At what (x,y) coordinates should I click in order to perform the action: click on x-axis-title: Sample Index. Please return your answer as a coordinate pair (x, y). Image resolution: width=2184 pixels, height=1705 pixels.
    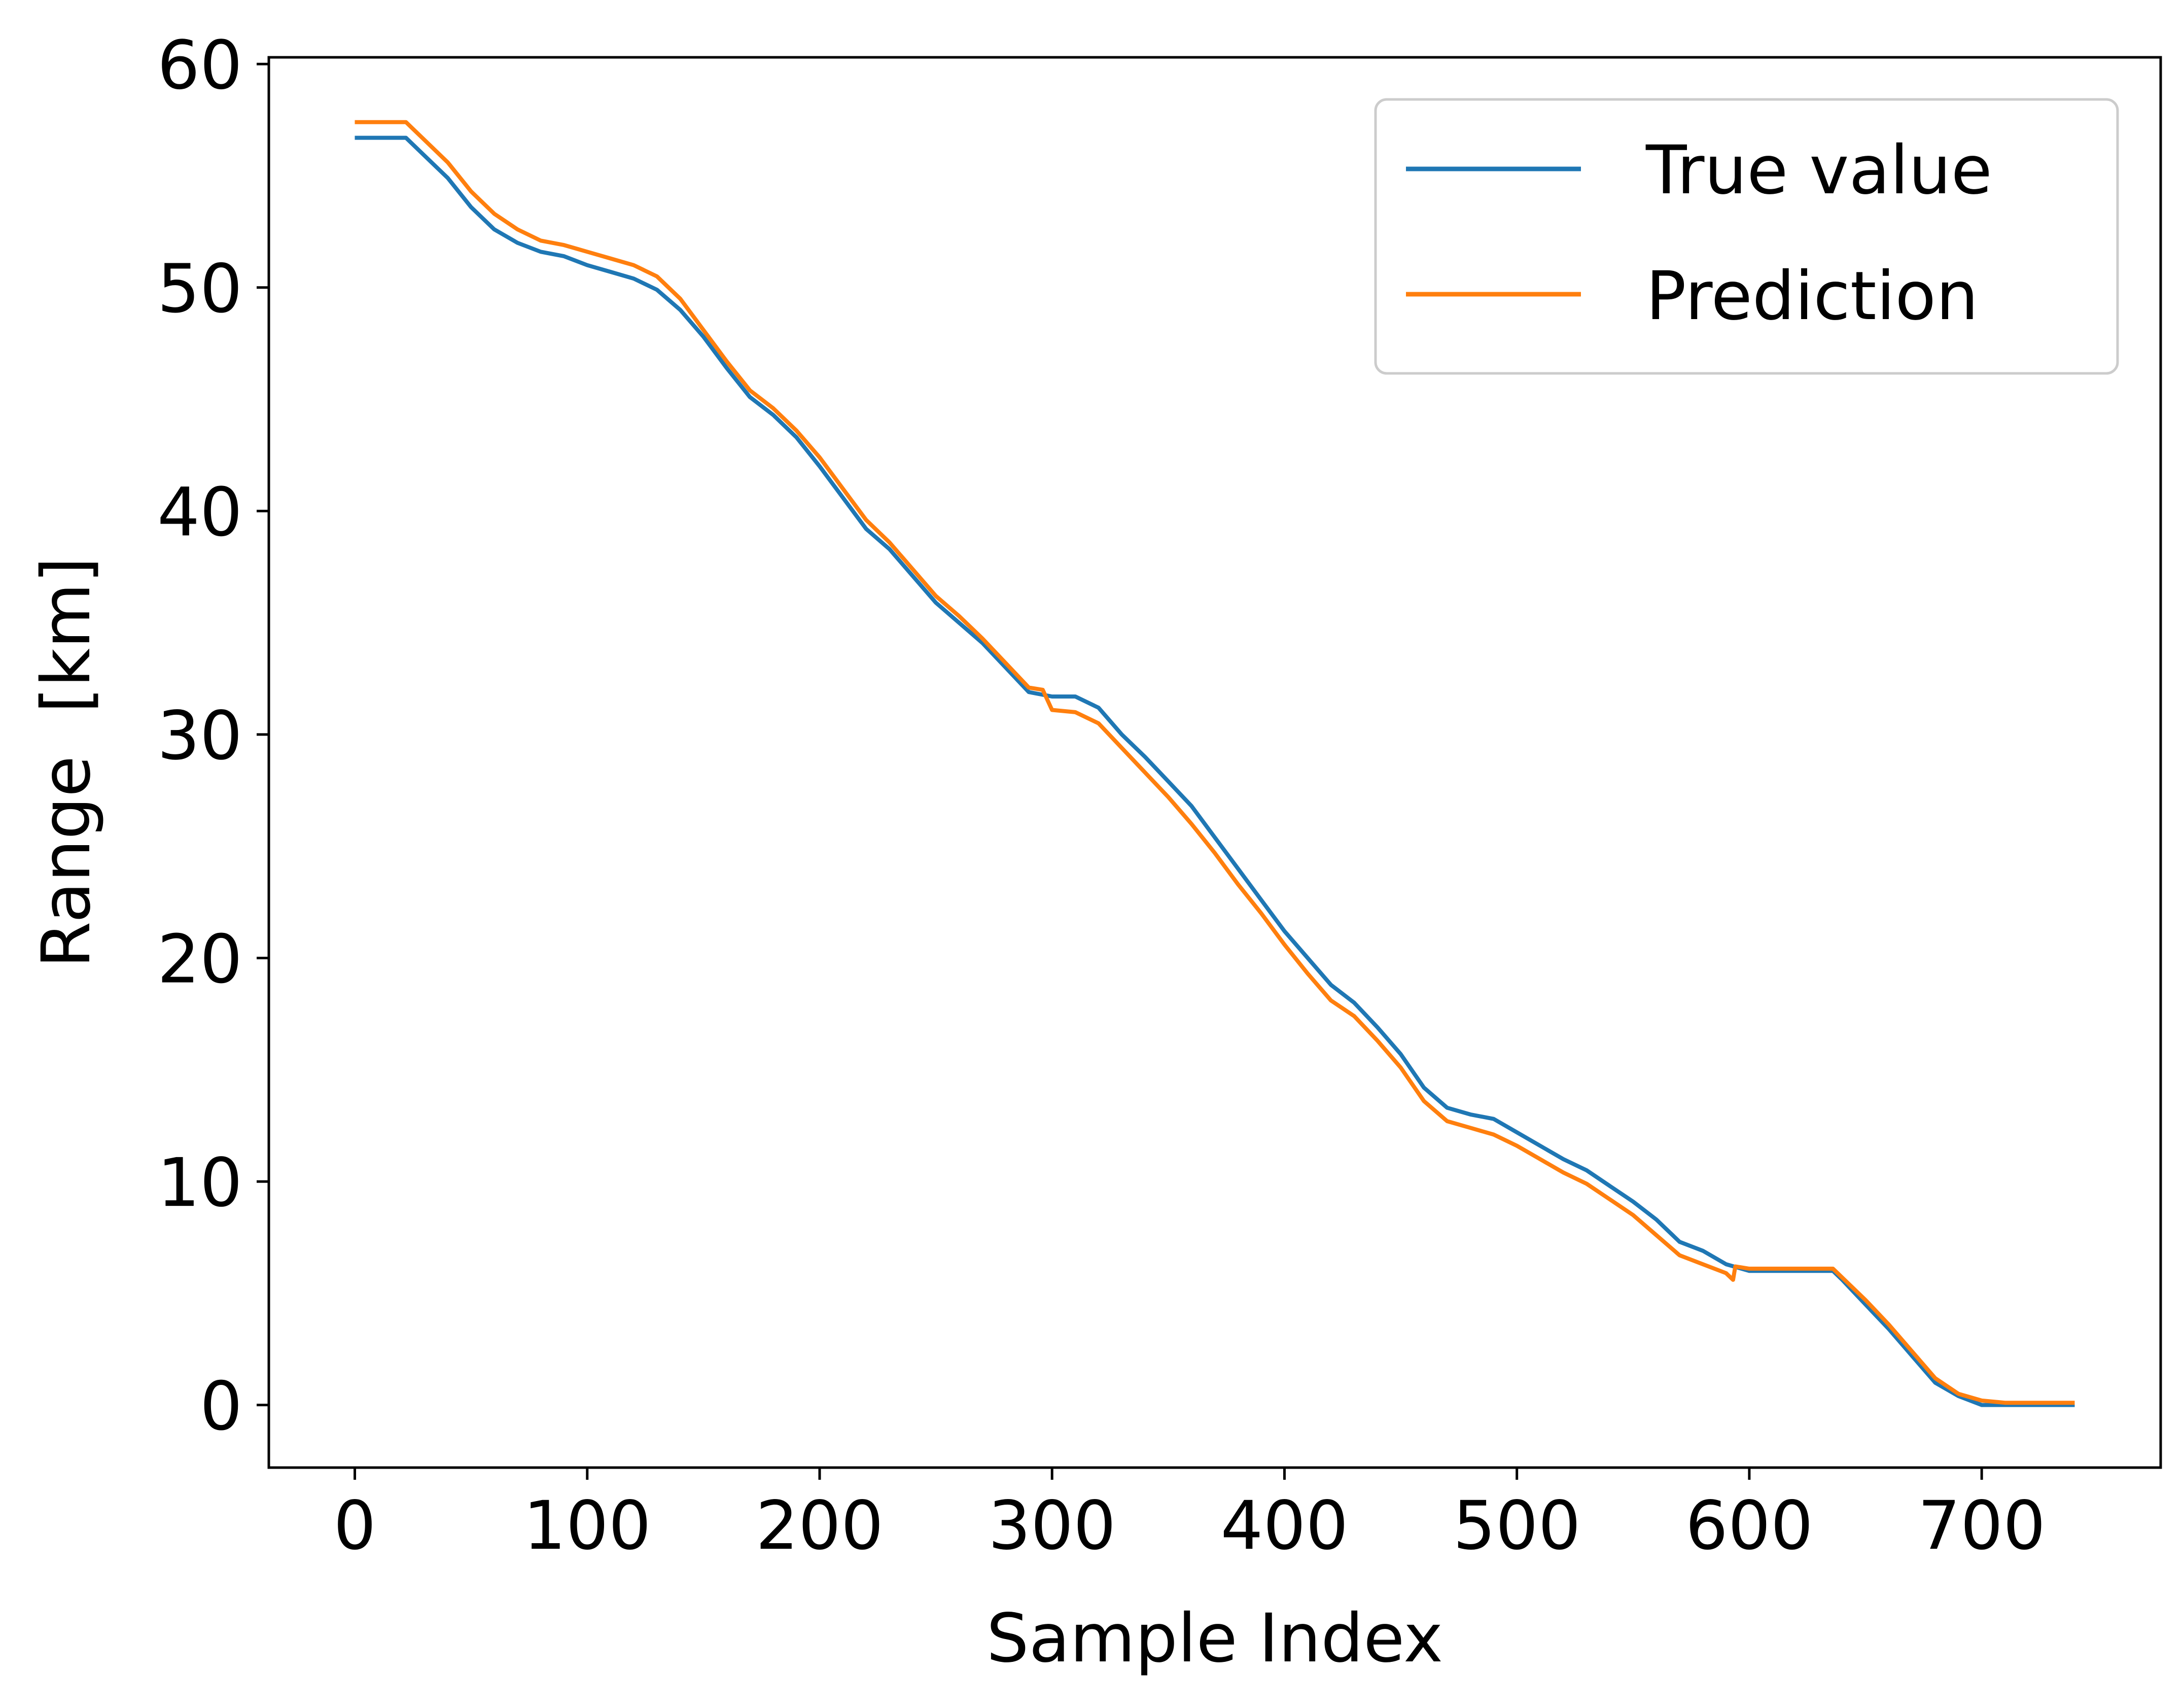
    Looking at the image, I should click on (1215, 1638).